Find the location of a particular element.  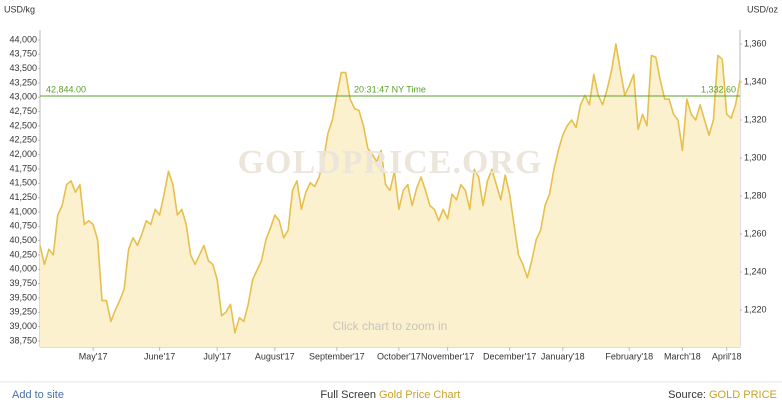

y-tick-label: 38,750 is located at coordinates (23, 340).